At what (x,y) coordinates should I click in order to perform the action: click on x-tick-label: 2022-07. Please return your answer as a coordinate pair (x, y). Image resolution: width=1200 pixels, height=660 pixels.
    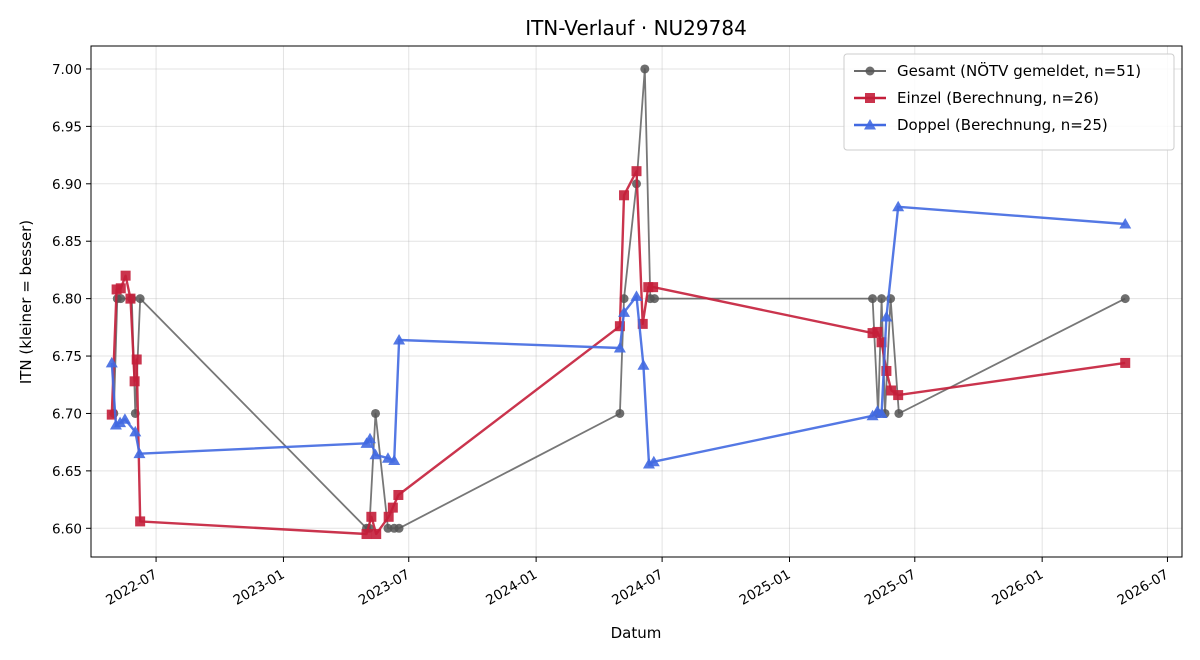
    Looking at the image, I should click on (131, 588).